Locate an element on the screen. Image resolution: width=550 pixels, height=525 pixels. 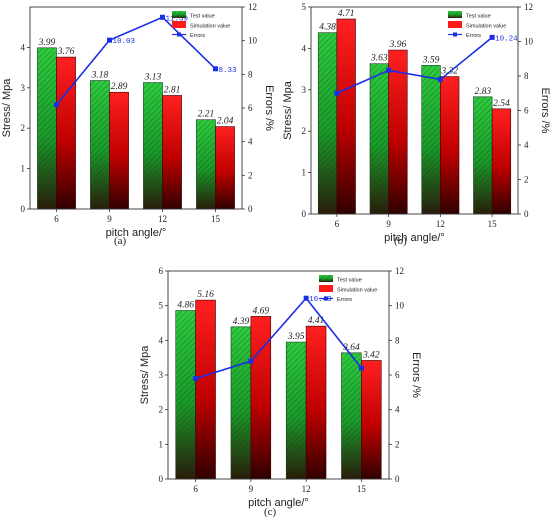
bar-test-value-label: 2.21 is located at coordinates (206, 115).